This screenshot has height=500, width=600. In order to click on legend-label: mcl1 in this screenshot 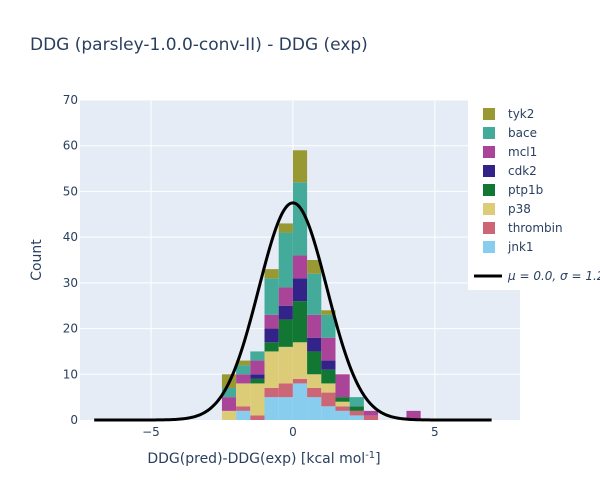, I will do `click(522, 152)`.